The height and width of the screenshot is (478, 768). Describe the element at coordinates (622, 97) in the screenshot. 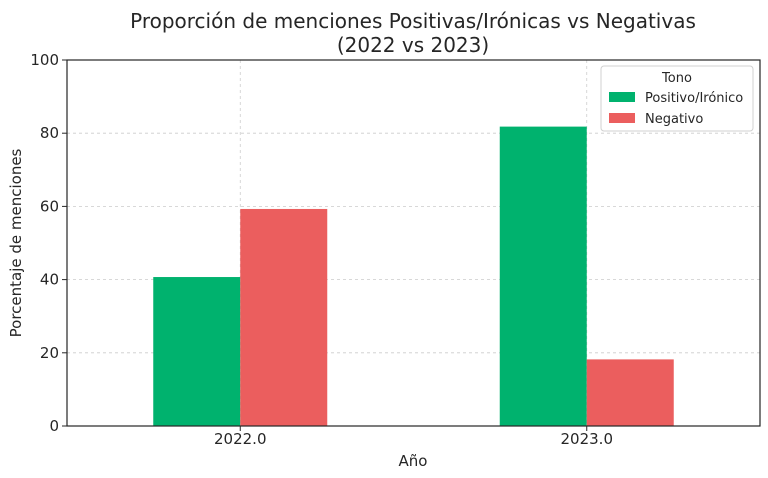

I see `legend-swatch-positivo` at that location.